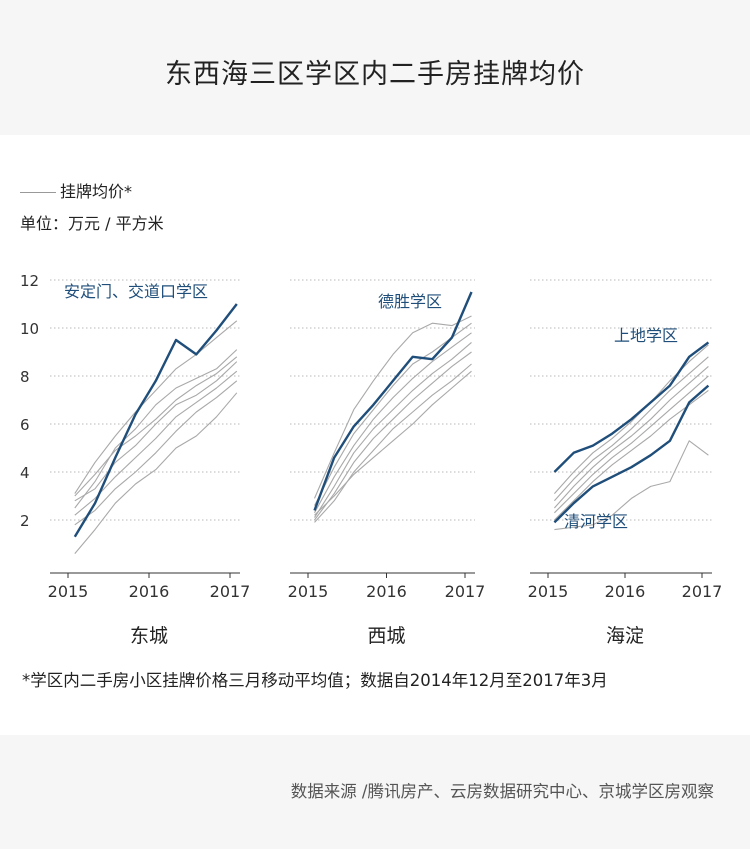 The height and width of the screenshot is (849, 750). I want to click on panel-title: 西城, so click(386, 636).